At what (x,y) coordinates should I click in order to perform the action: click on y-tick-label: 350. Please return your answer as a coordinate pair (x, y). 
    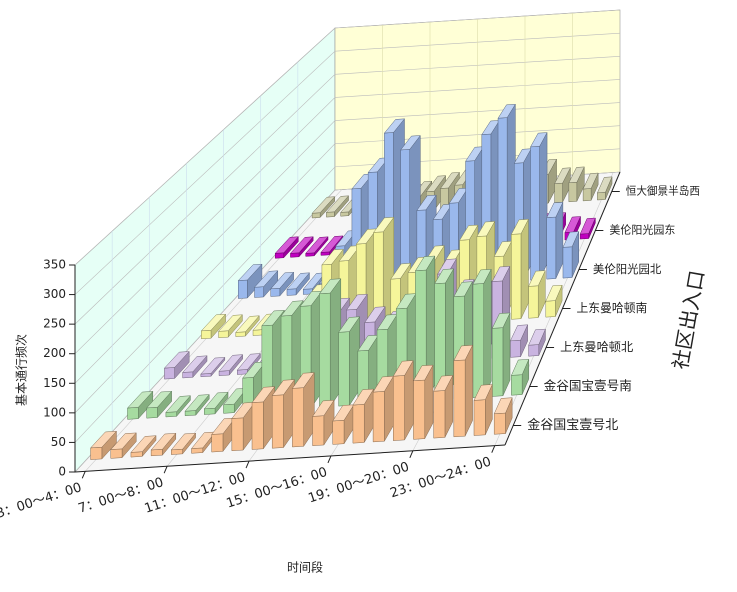
    Looking at the image, I should click on (54, 265).